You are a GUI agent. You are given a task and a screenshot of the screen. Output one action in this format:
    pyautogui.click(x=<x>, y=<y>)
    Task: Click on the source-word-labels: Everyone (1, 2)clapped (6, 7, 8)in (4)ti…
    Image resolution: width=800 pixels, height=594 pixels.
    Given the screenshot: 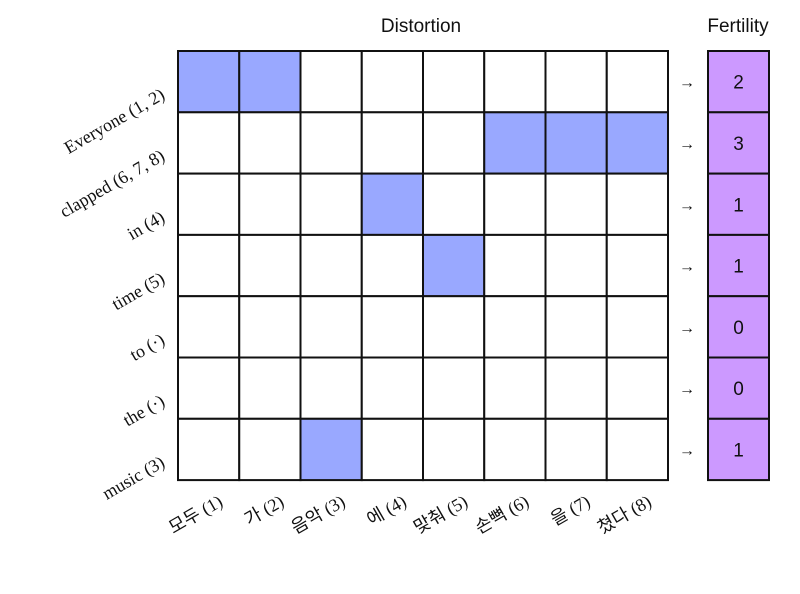 What is the action you would take?
    pyautogui.click(x=112, y=294)
    